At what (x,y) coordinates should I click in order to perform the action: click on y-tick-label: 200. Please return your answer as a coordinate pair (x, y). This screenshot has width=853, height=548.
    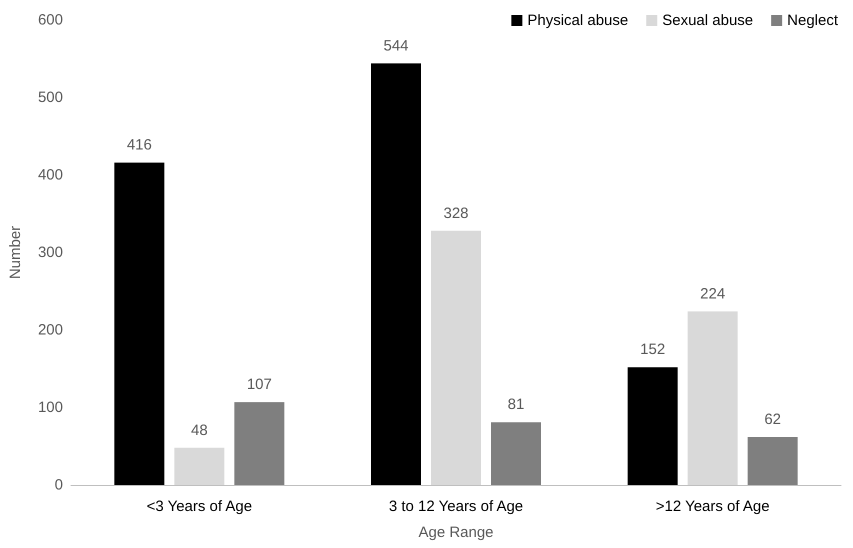
    Looking at the image, I should click on (50, 330).